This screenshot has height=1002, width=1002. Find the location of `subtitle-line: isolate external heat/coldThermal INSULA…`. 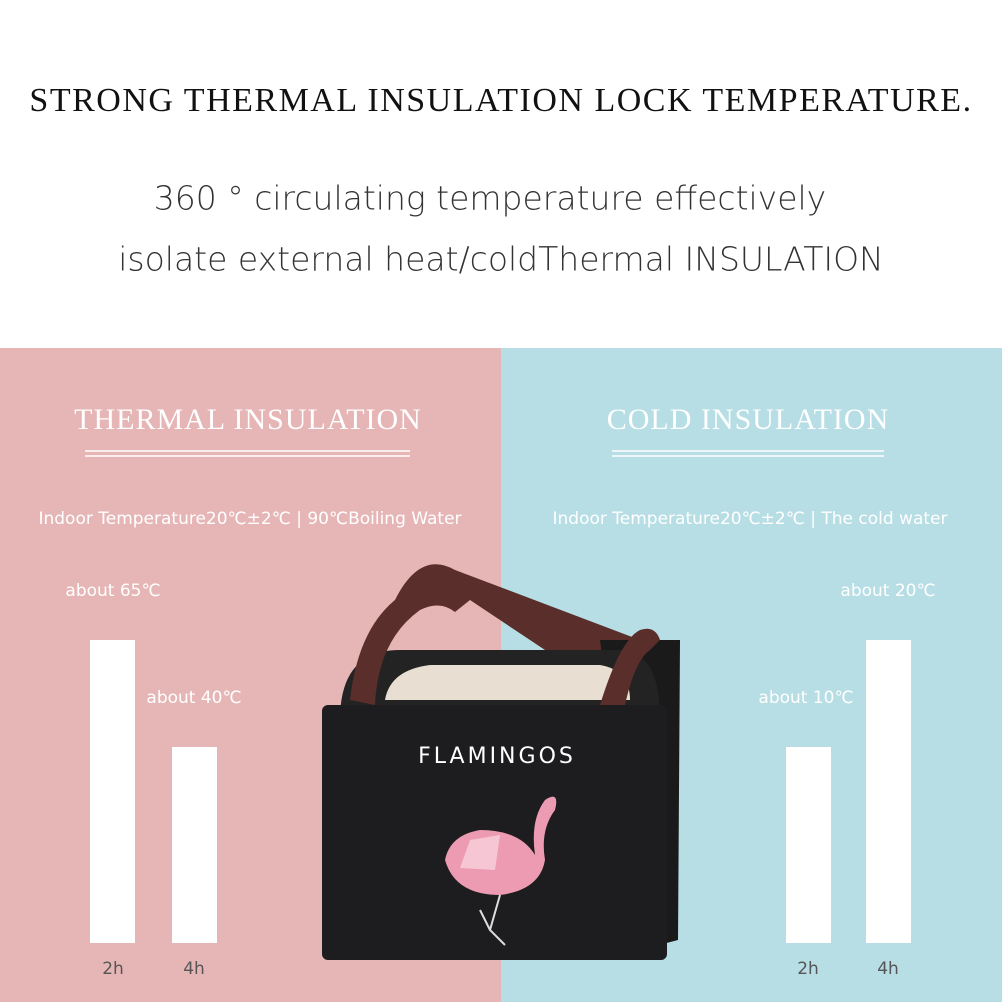

subtitle-line: isolate external heat/coldThermal INSULA… is located at coordinates (501, 259).